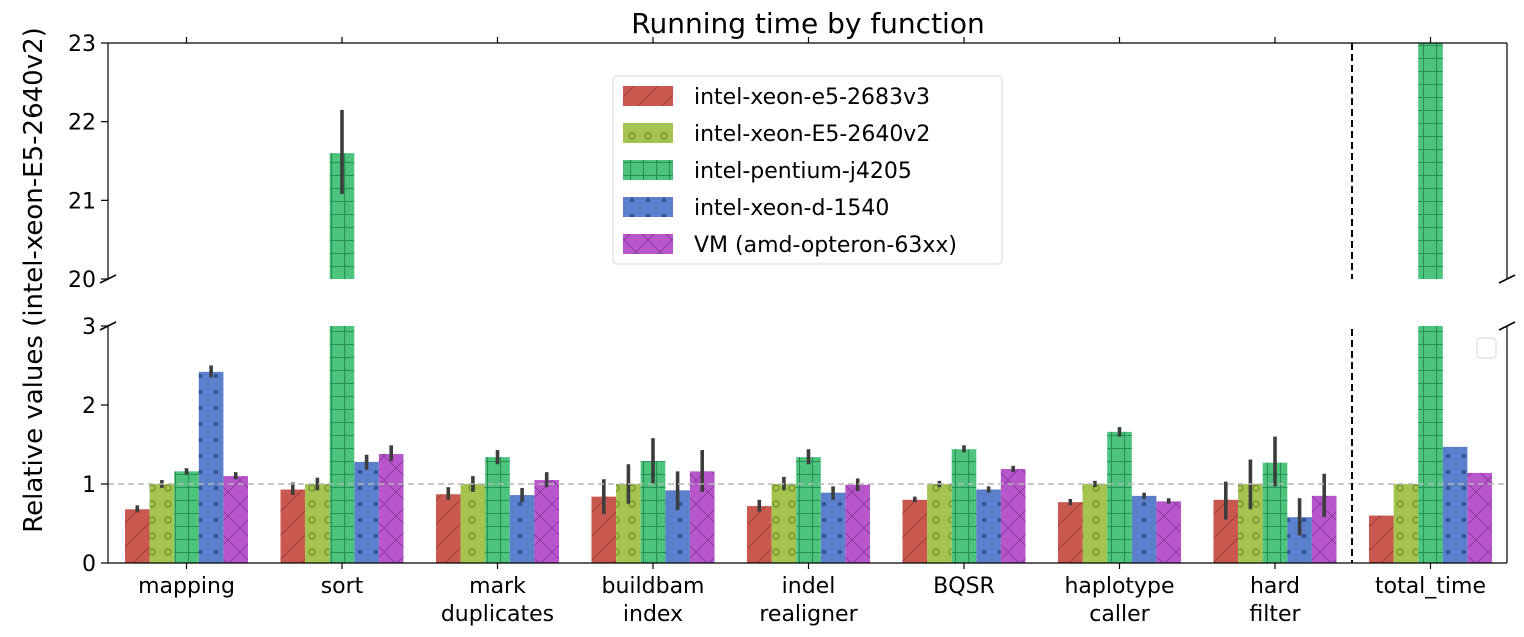  I want to click on xtick-label-7-1: filter, so click(1275, 614).